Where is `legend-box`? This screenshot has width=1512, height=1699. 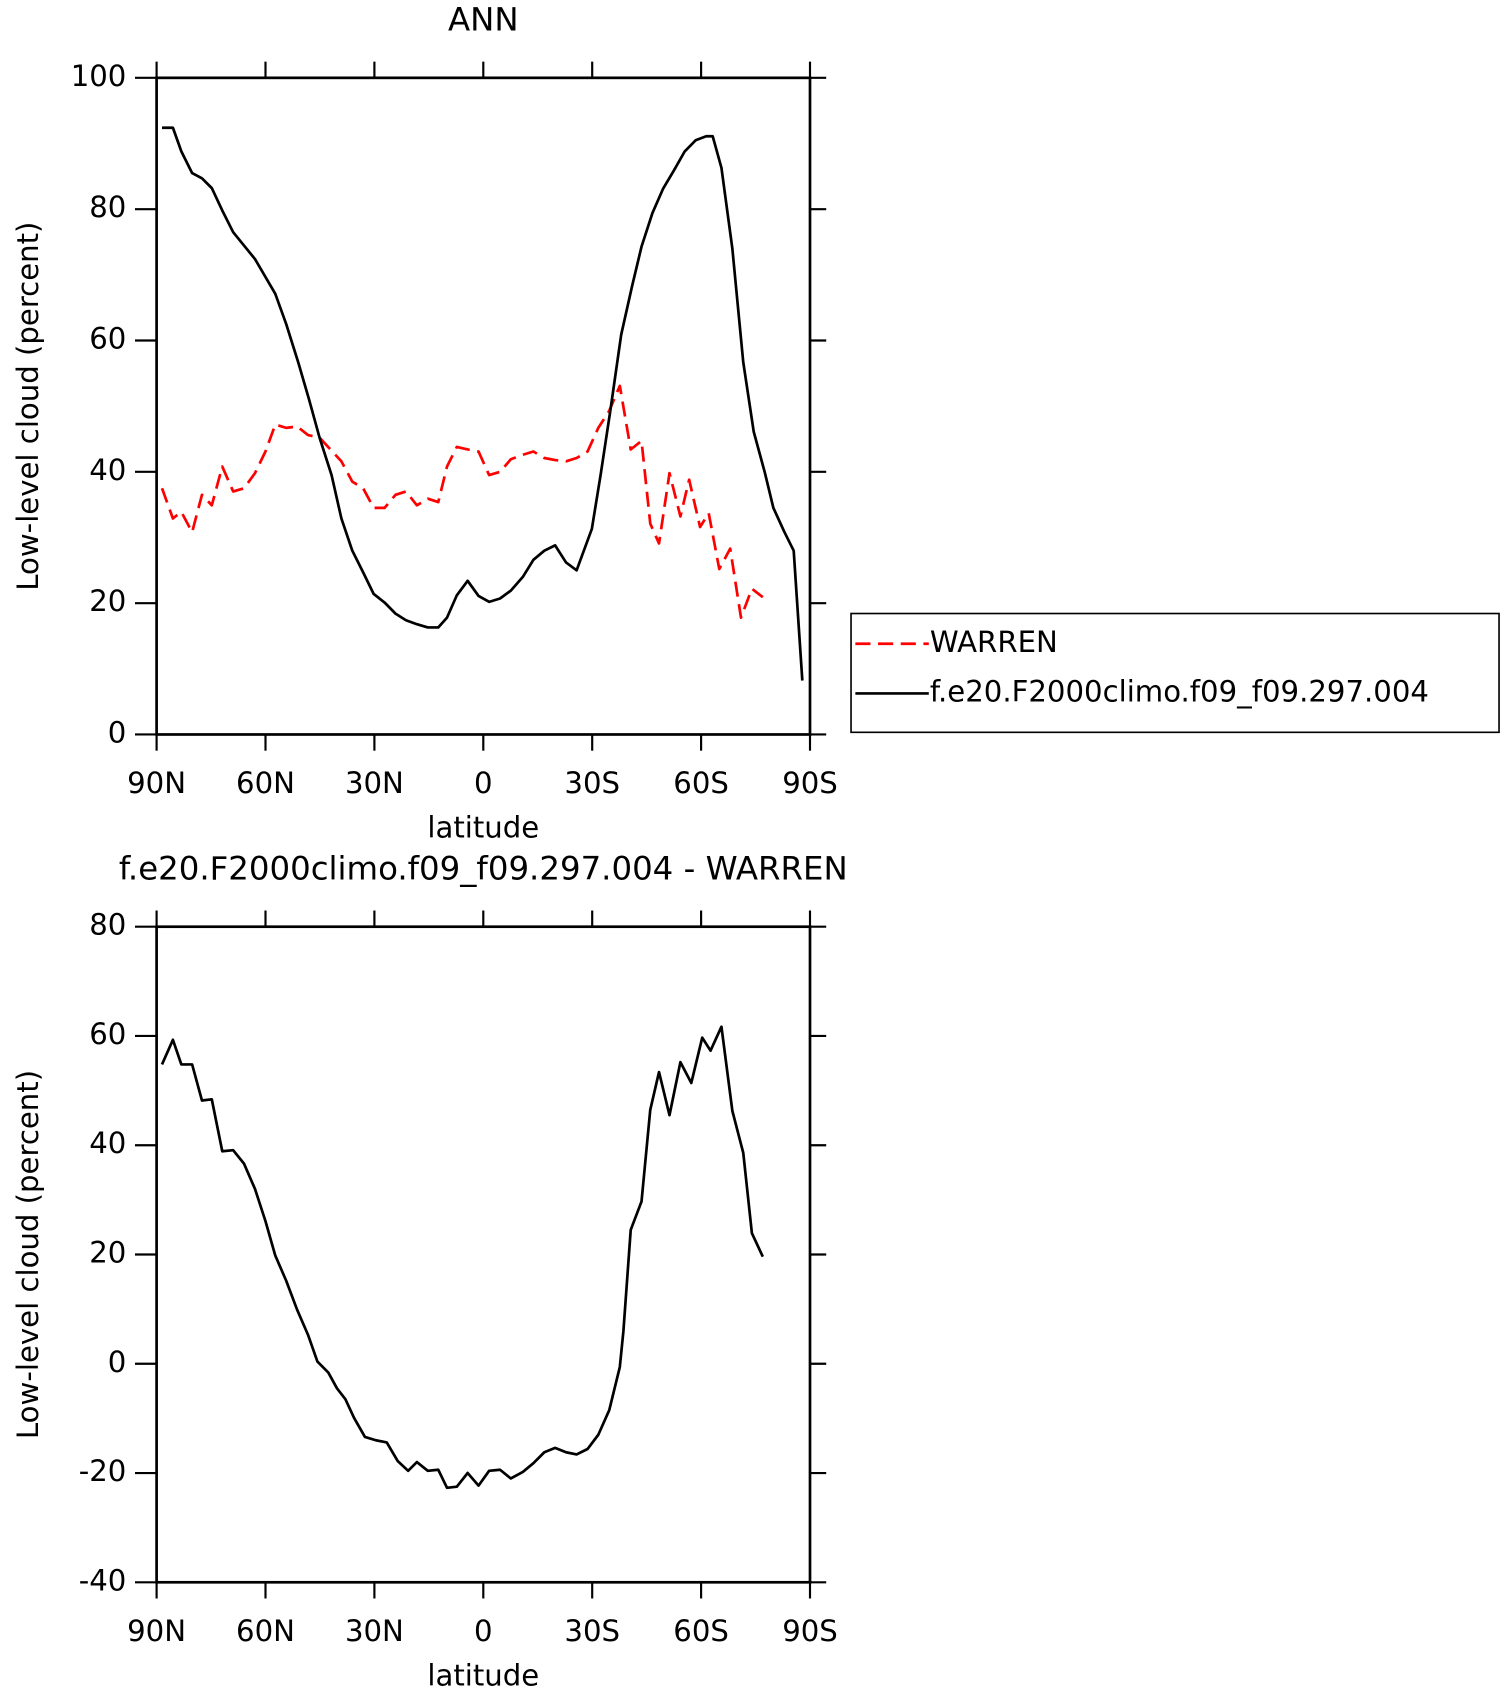
legend-box is located at coordinates (1175, 673).